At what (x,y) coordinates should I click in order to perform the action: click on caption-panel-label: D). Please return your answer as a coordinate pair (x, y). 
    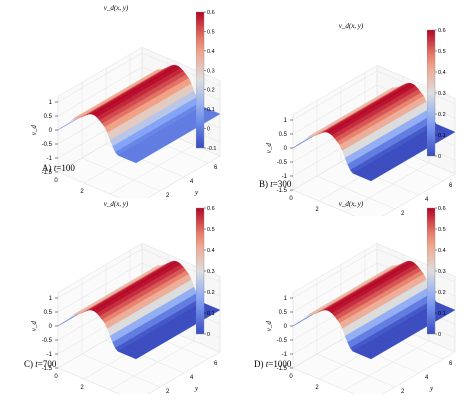
    Looking at the image, I should click on (260, 364).